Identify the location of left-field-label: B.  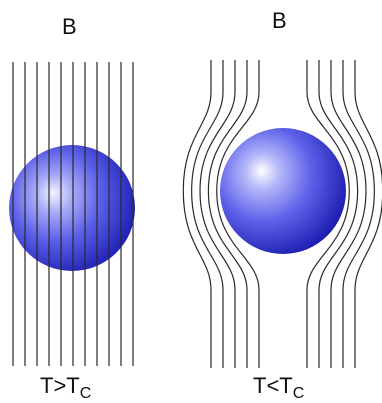
(69, 26).